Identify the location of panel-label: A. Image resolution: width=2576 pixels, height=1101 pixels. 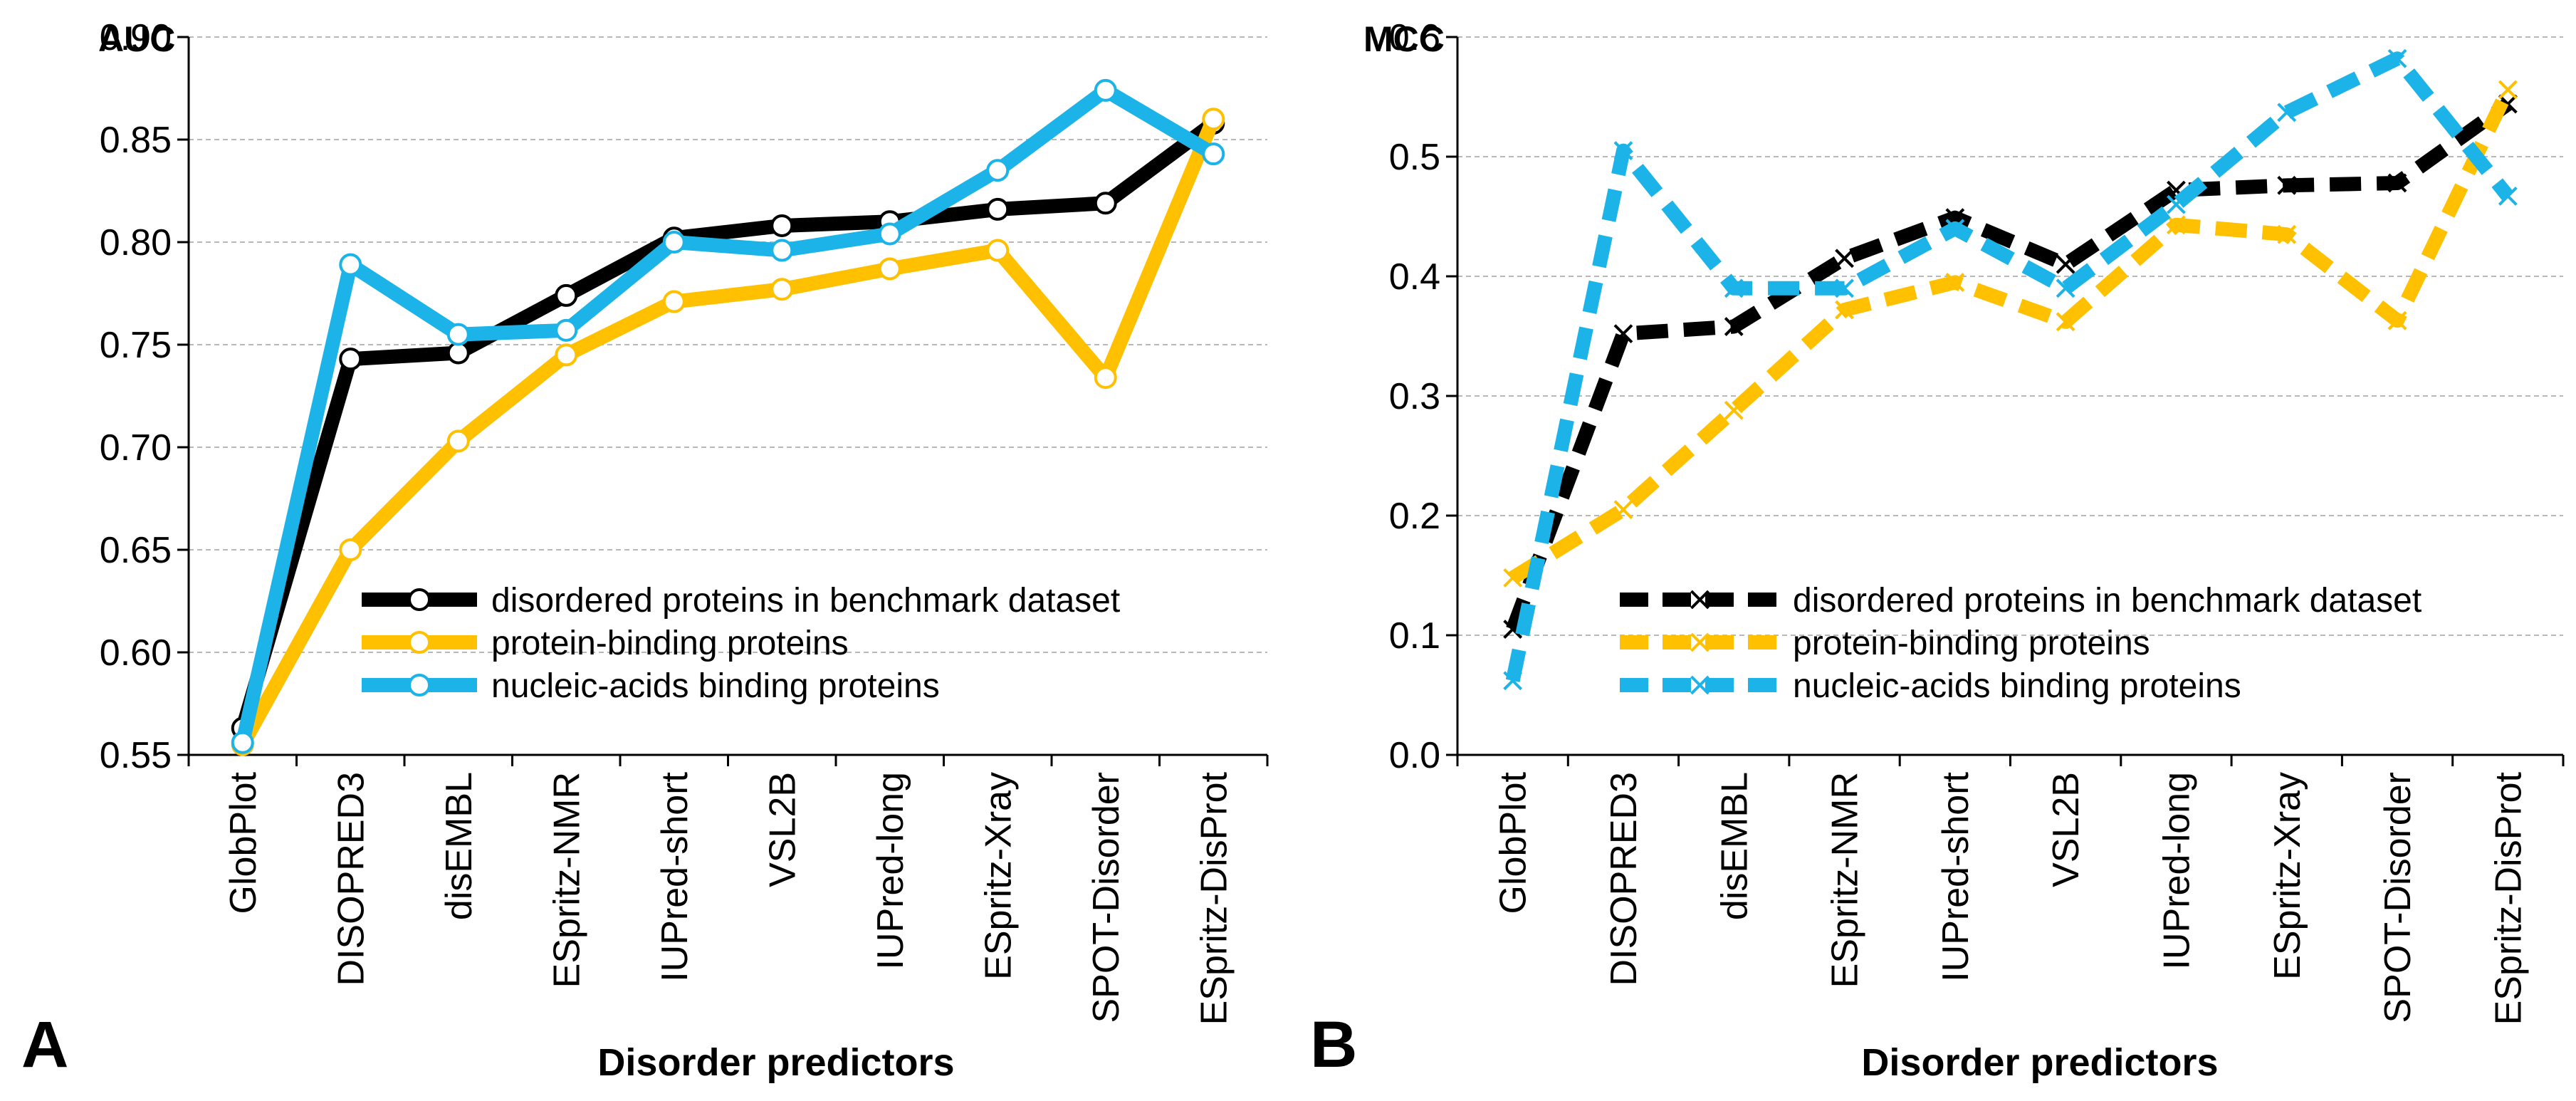
(44, 1045).